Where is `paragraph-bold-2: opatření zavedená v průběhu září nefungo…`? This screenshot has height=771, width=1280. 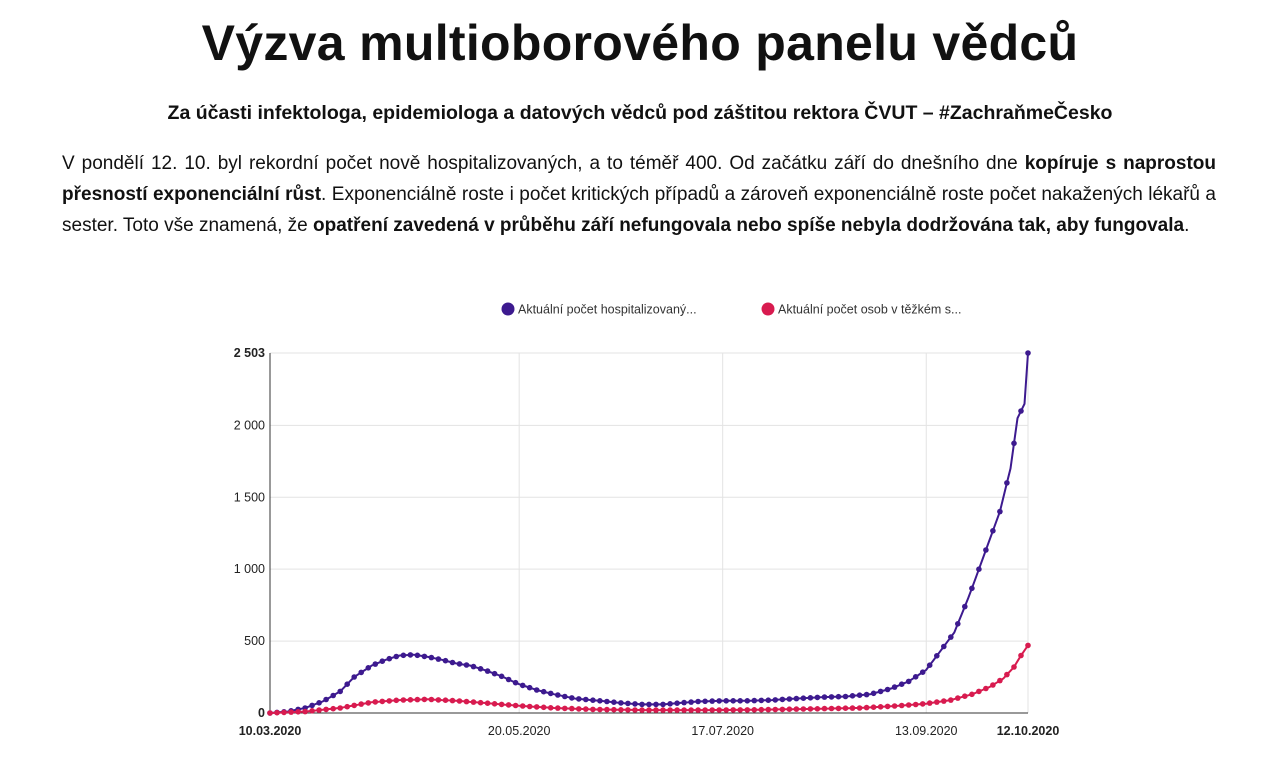 paragraph-bold-2: opatření zavedená v průběhu září nefungo… is located at coordinates (749, 225).